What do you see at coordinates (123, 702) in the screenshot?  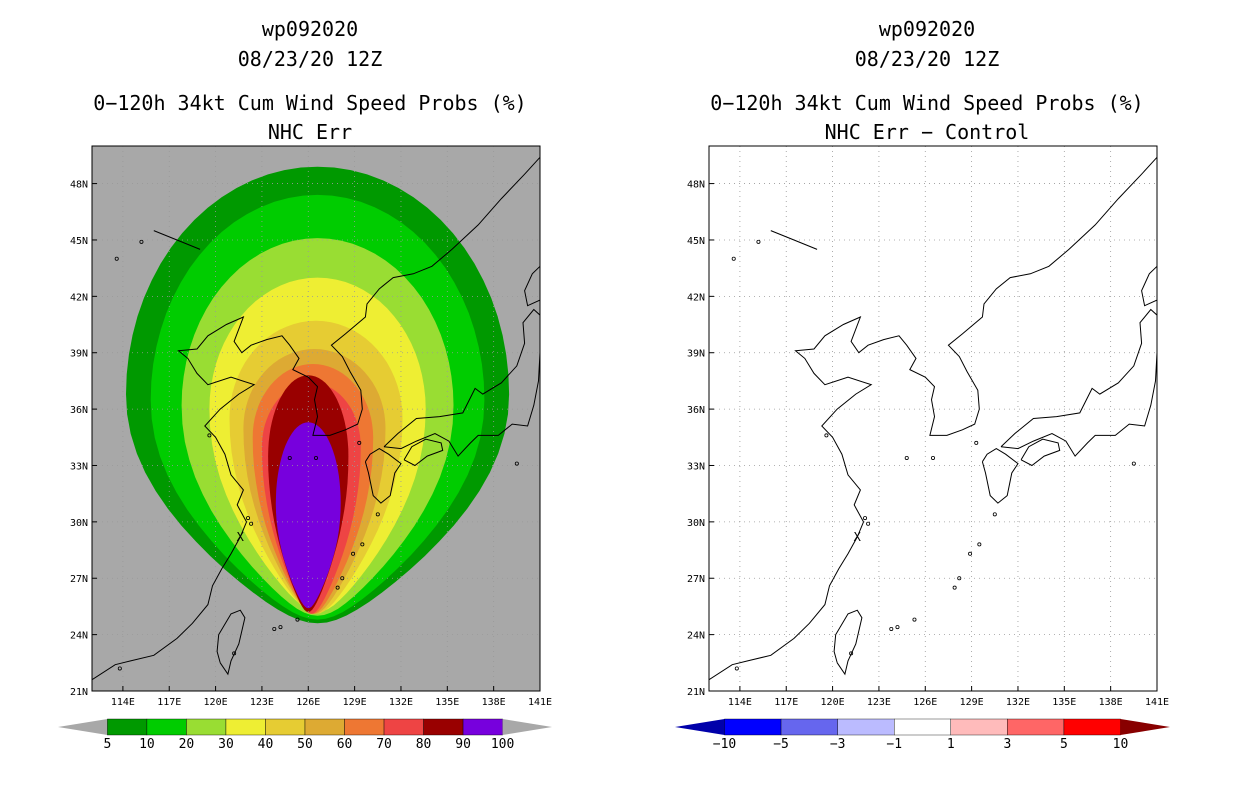 I see `lon-tick-label: 114E` at bounding box center [123, 702].